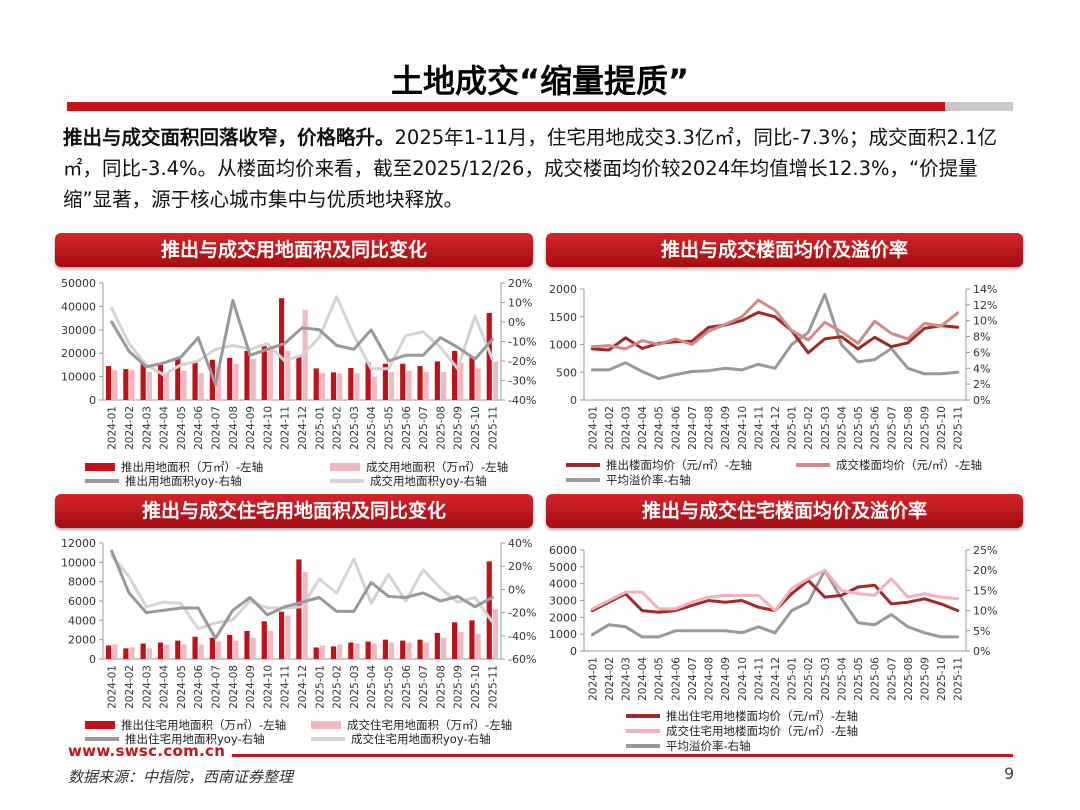 The image size is (1080, 810). I want to click on page-title: 土地成交“缩量提质”, so click(540, 81).